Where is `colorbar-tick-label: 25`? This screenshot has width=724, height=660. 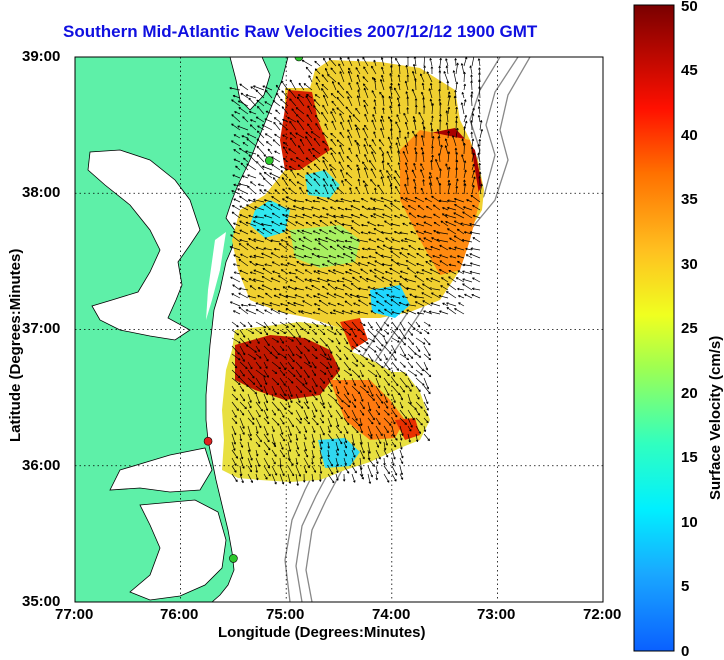
colorbar-tick-label: 25 is located at coordinates (689, 328).